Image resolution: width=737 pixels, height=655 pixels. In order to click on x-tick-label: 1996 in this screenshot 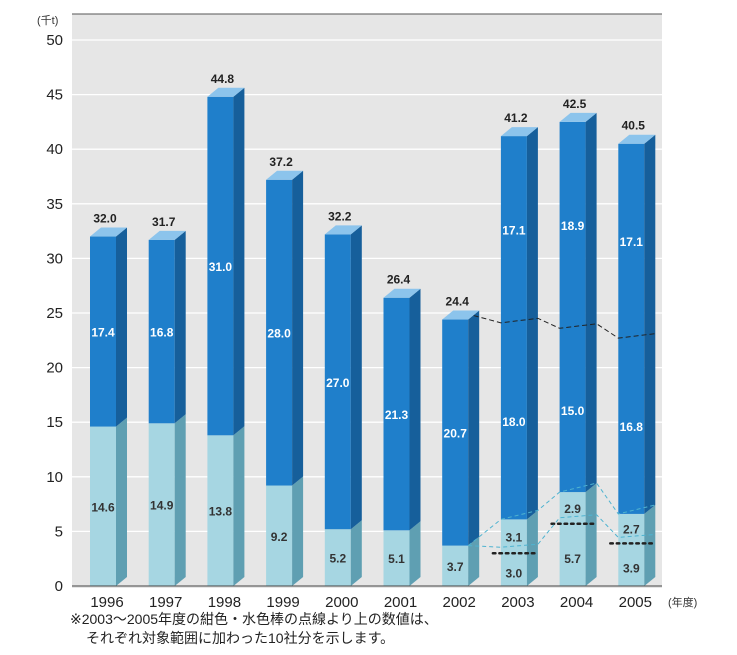, I will do `click(106, 602)`.